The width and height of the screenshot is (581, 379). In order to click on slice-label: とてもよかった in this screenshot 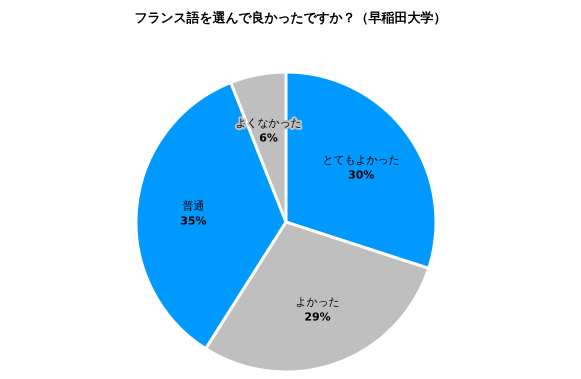, I will do `click(361, 159)`.